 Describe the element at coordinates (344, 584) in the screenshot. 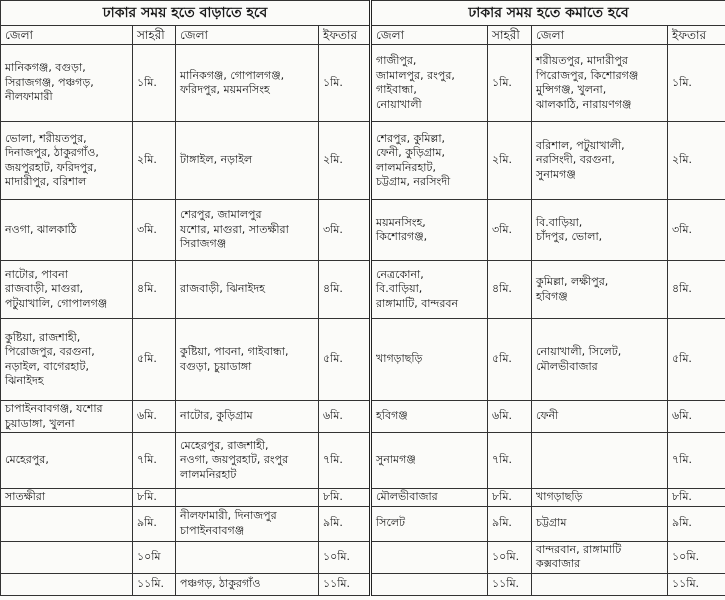

I see `increase-iftar-minutes: ১১মি.` at that location.